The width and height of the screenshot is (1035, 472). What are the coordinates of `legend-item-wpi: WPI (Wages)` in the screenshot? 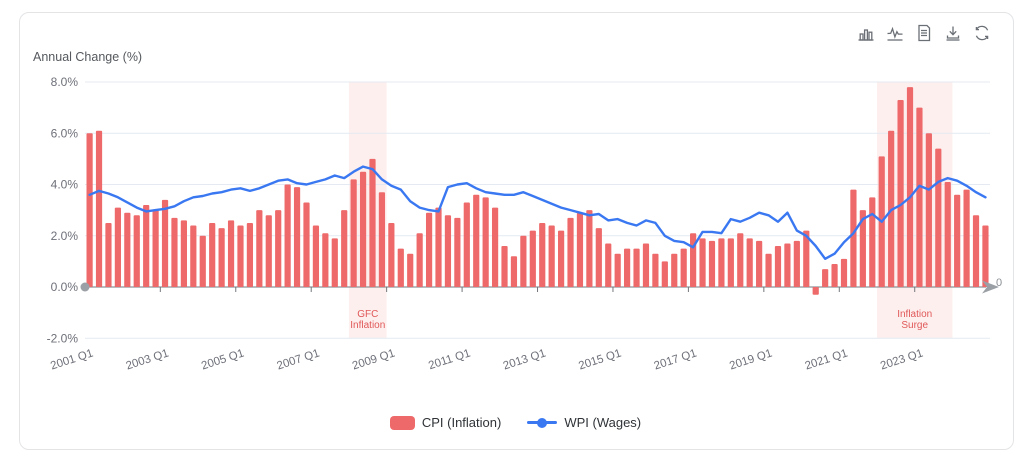 It's located at (584, 422).